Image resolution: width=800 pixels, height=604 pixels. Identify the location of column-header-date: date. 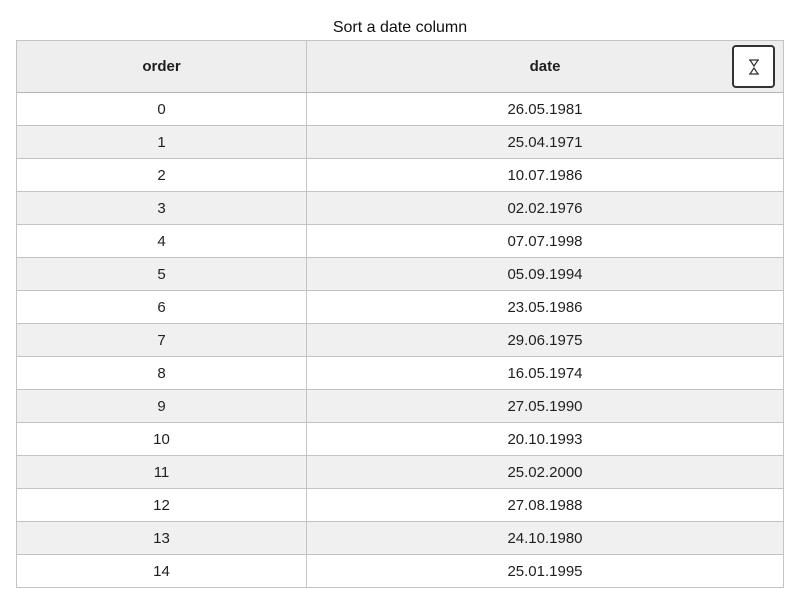
(545, 66).